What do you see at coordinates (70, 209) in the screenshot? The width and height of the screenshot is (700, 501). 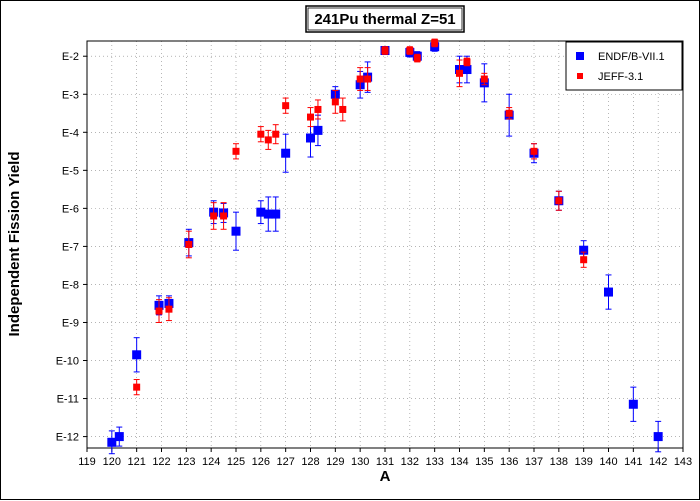 I see `y-tick-label: E-6` at bounding box center [70, 209].